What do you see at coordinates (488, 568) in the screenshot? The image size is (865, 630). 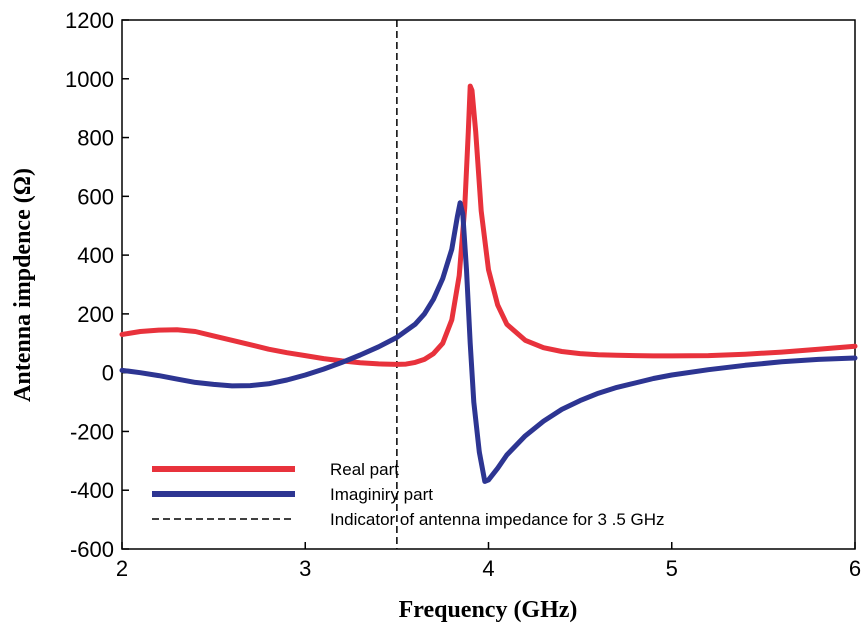 I see `x-tick-label: 4` at bounding box center [488, 568].